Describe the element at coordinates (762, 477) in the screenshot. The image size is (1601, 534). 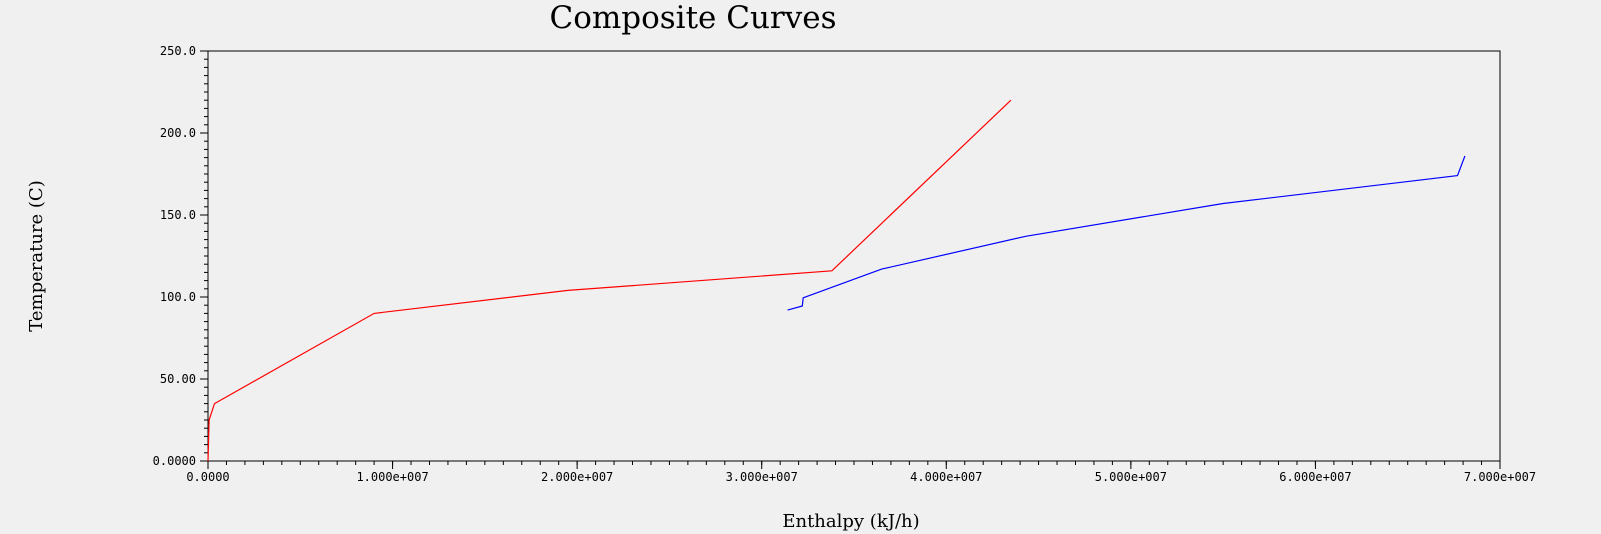
I see `x-tick-label: 3.000e+007` at that location.